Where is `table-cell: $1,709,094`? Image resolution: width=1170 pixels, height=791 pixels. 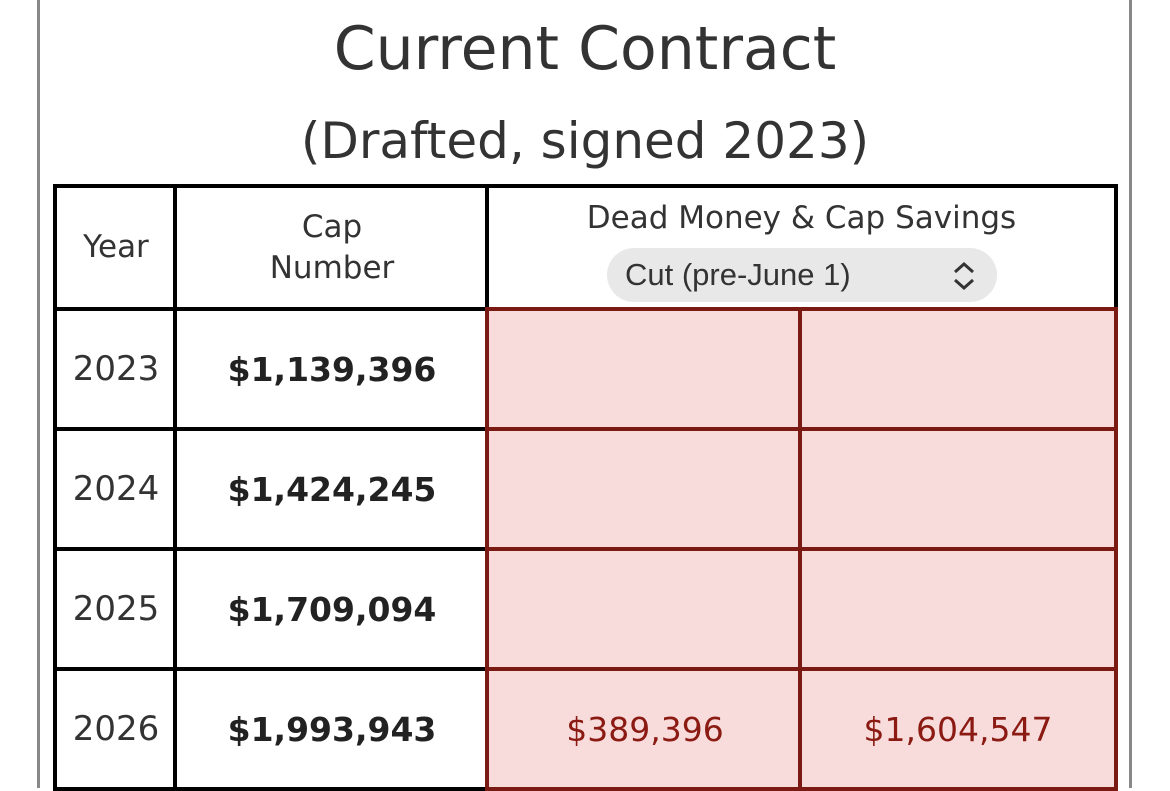 table-cell: $1,709,094 is located at coordinates (332, 609).